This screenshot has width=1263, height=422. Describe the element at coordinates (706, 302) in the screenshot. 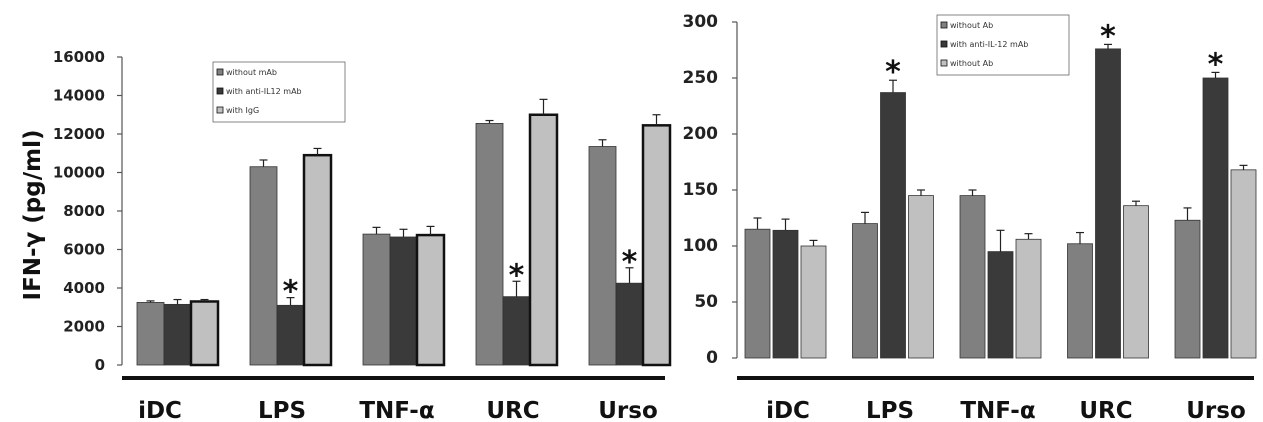

I see `y-tick-label: 50` at that location.